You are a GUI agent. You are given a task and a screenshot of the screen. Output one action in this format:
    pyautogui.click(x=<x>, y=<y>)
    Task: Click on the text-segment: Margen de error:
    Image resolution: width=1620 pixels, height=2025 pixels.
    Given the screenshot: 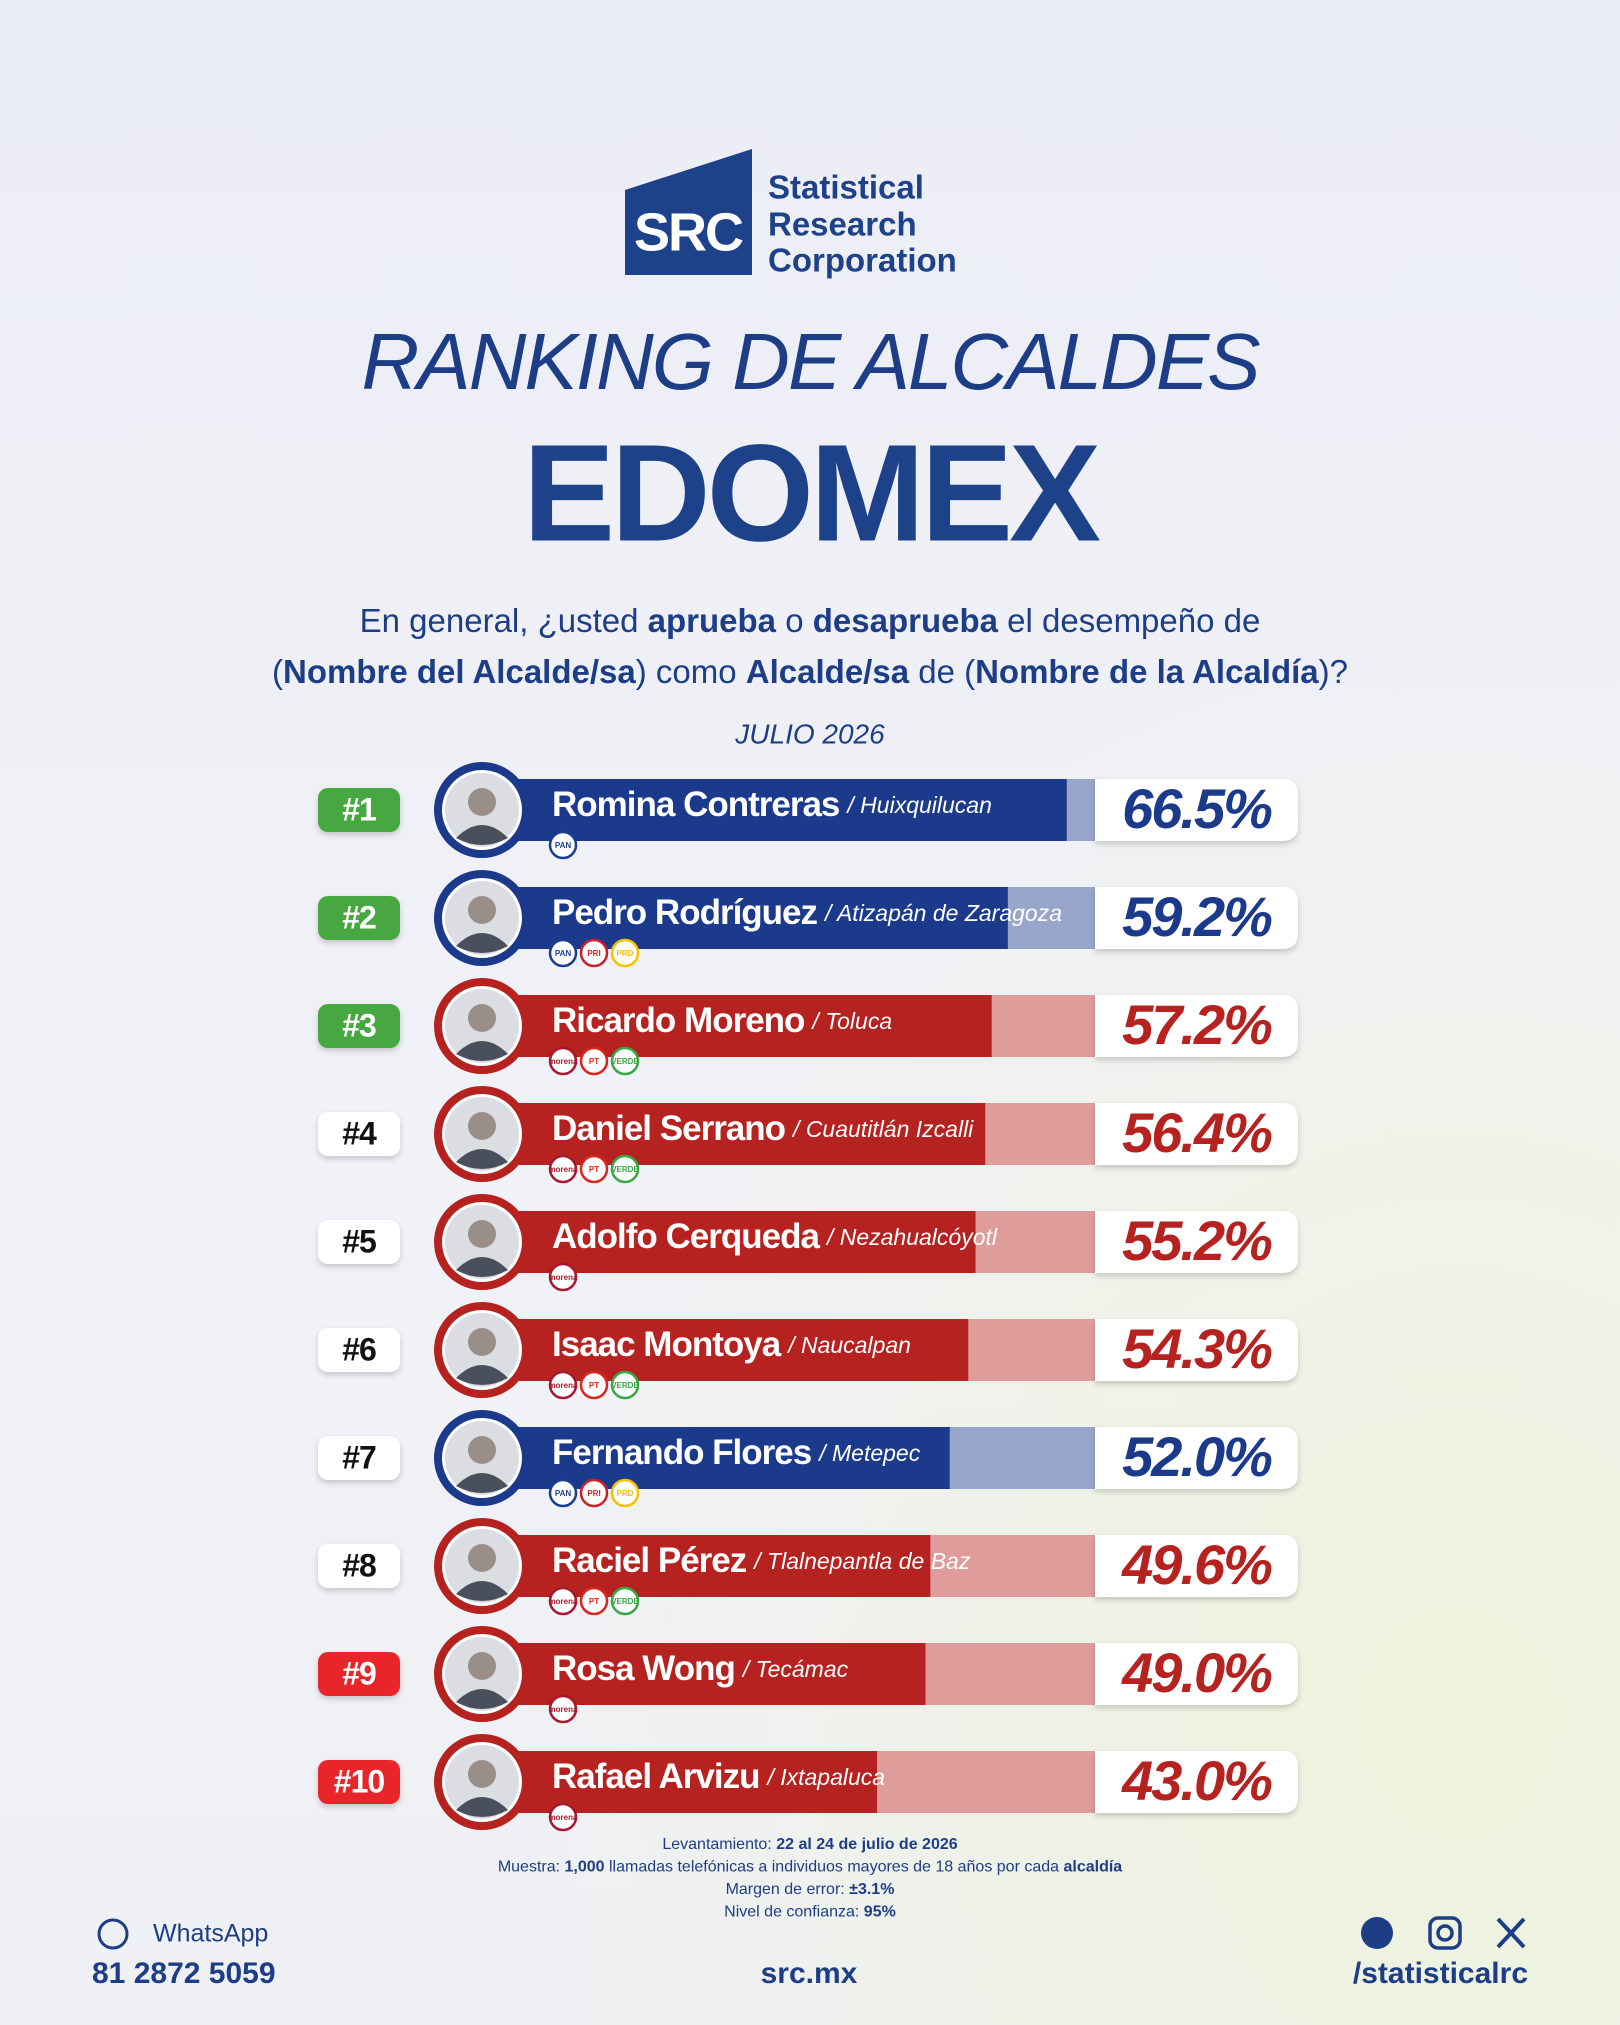 What is the action you would take?
    pyautogui.click(x=788, y=1889)
    